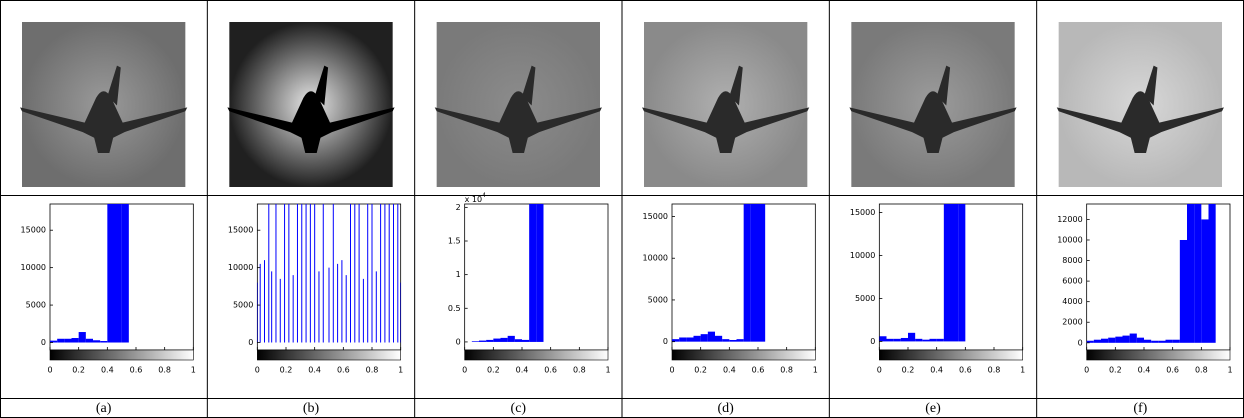  Describe the element at coordinates (1140, 408) in the screenshot. I see `caption: (f)` at that location.